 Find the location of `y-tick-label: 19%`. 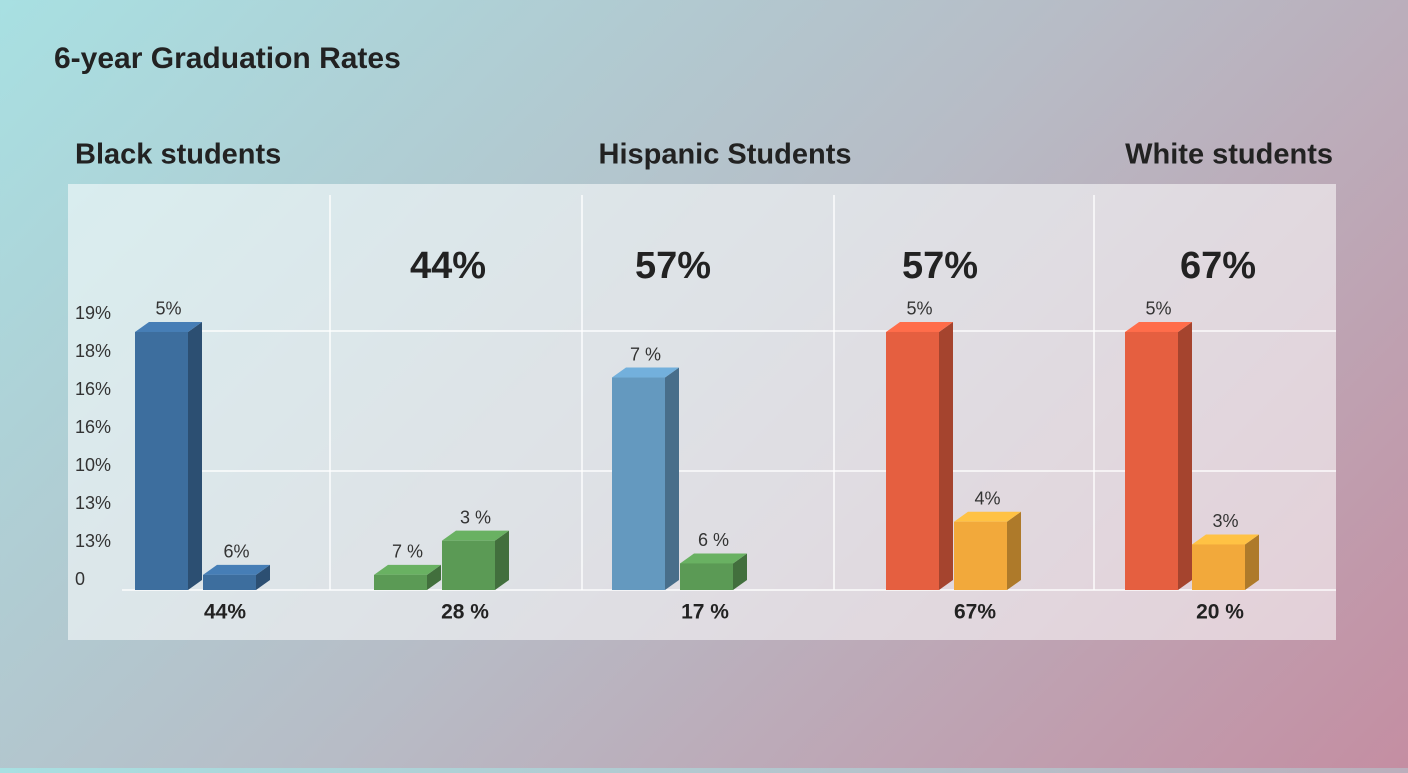

y-tick-label: 19% is located at coordinates (93, 313).